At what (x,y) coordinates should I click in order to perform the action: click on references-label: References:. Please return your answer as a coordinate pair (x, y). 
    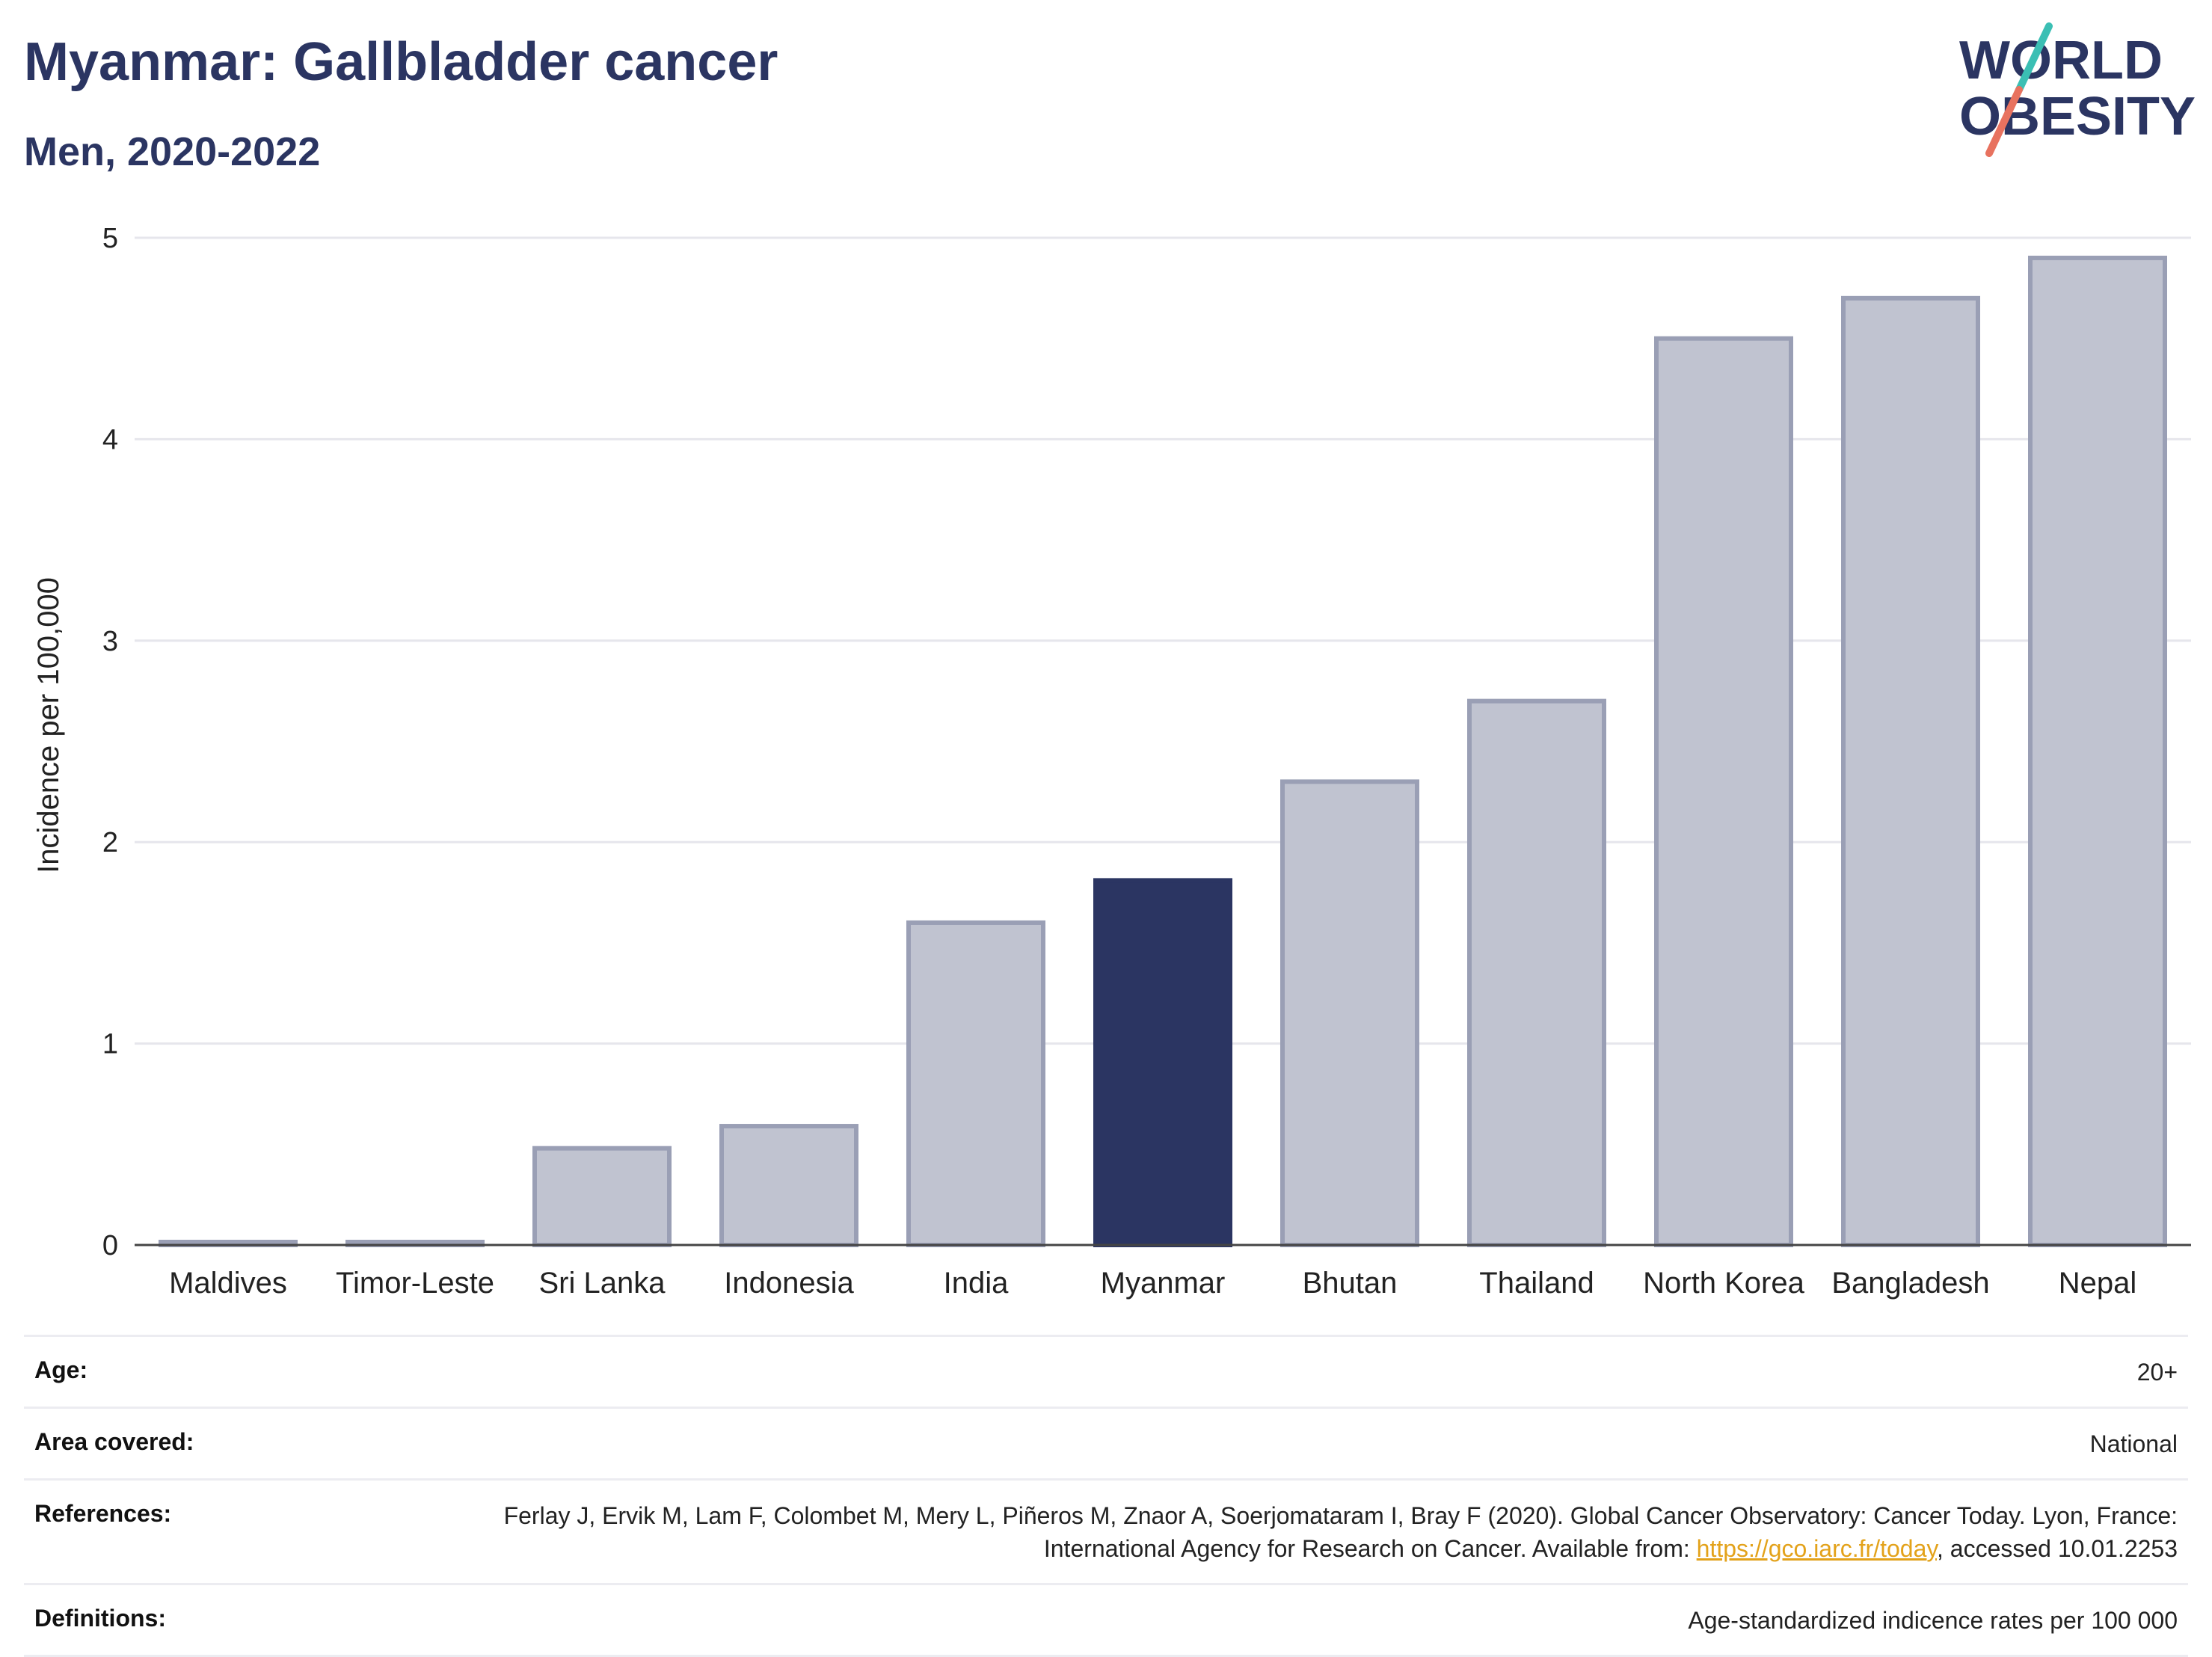
    Looking at the image, I should click on (103, 1514).